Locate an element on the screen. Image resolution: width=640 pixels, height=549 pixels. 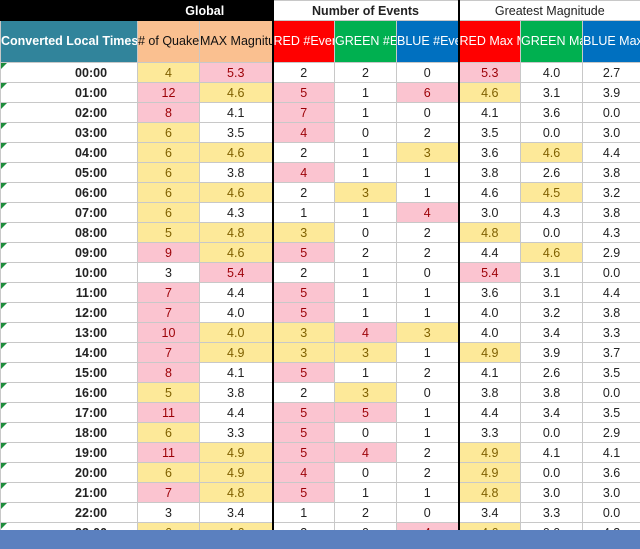
time-cell: 03:00 is located at coordinates (69, 132).